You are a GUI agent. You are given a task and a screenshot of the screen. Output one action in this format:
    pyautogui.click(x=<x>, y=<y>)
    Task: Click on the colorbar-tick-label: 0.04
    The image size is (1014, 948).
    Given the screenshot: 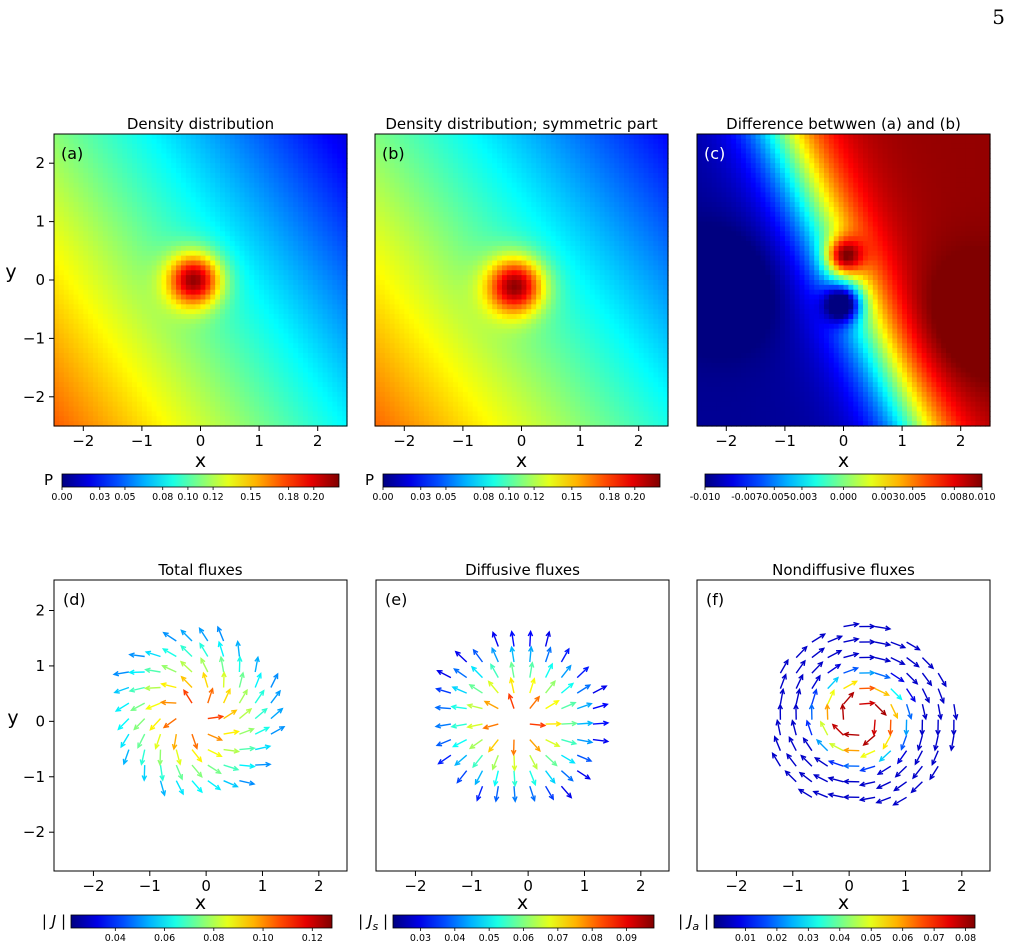 What is the action you would take?
    pyautogui.click(x=115, y=938)
    